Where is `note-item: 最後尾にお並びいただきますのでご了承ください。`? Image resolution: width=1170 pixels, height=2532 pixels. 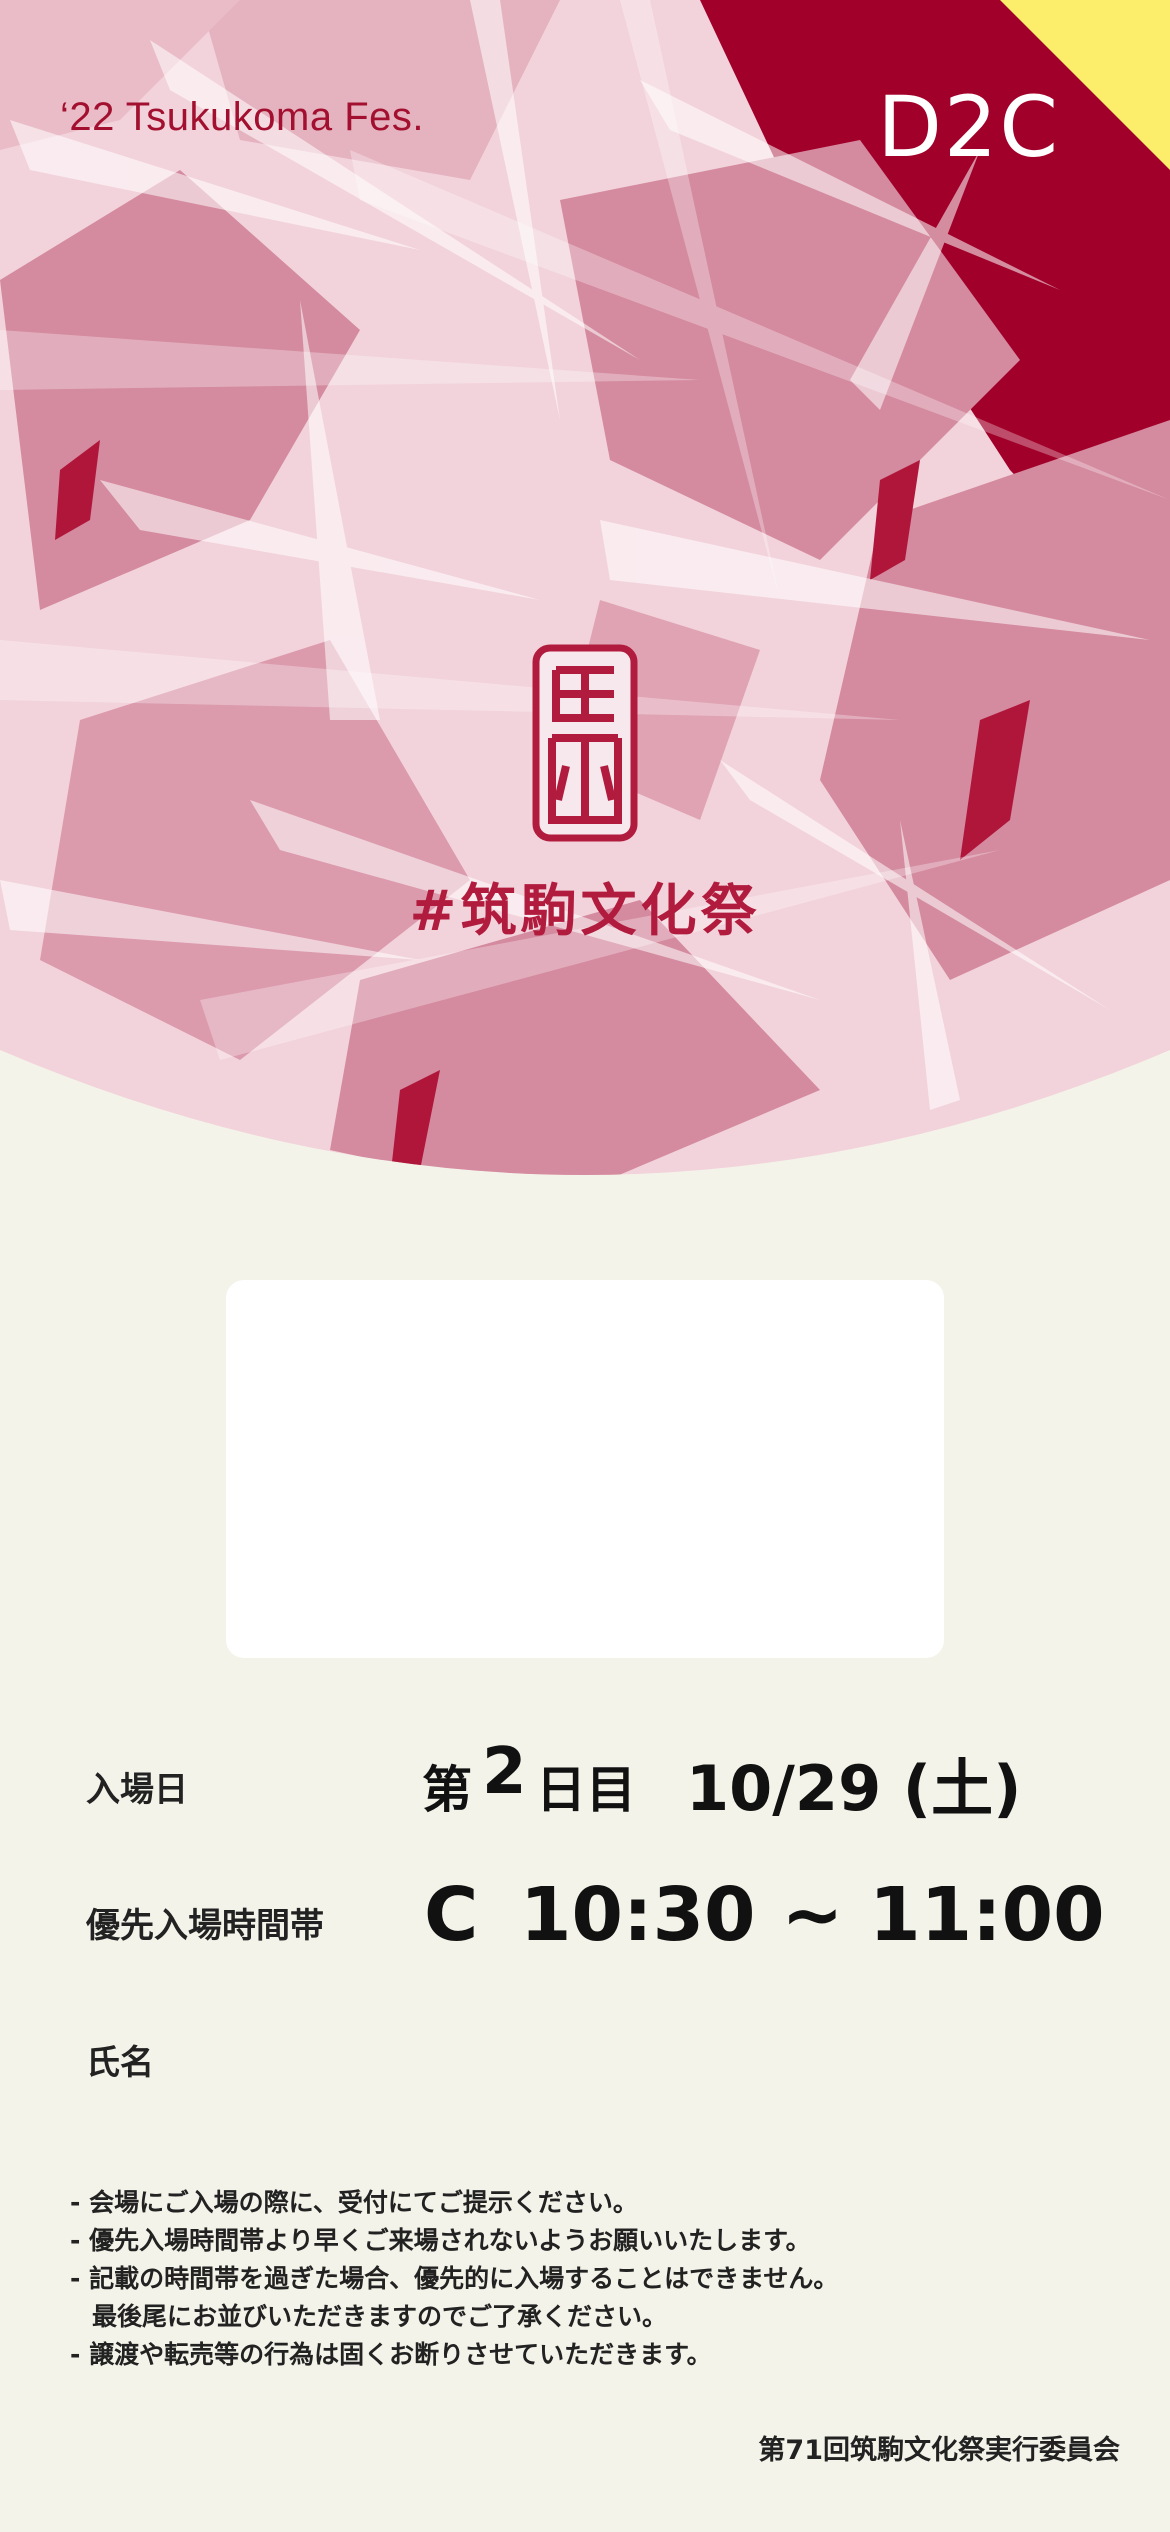 note-item: 最後尾にお並びいただきますのでご了承ください。 is located at coordinates (380, 2316).